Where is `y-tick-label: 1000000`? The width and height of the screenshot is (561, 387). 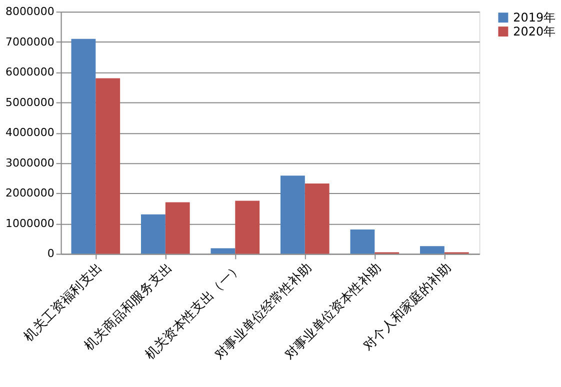 y-tick-label: 1000000 is located at coordinates (30, 223).